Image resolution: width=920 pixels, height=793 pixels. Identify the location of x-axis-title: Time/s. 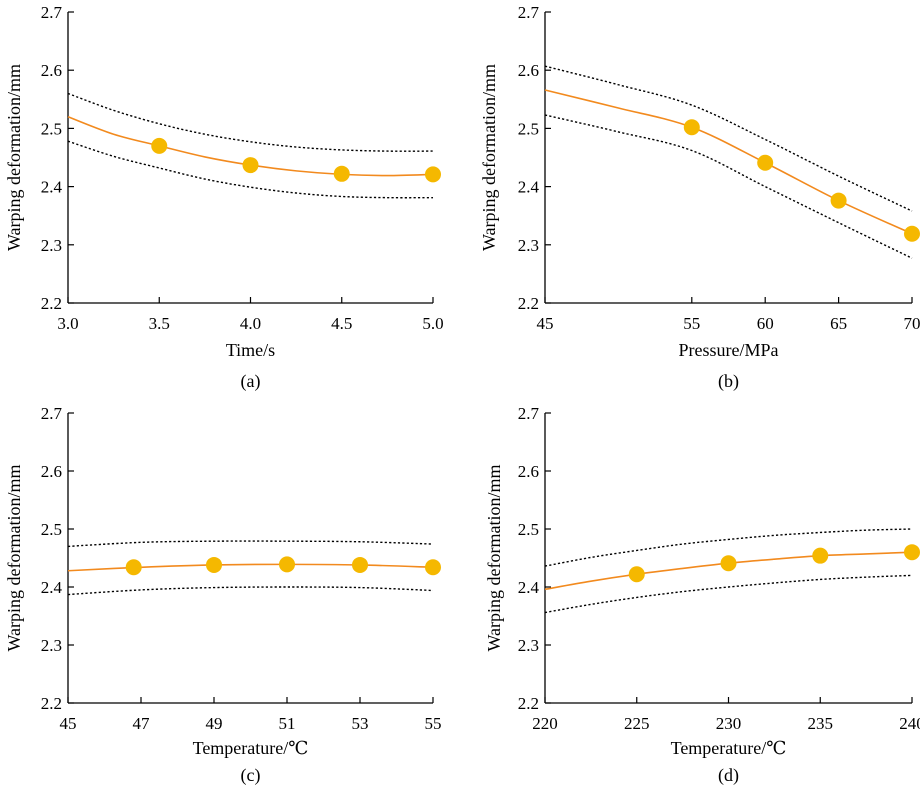
(250, 350).